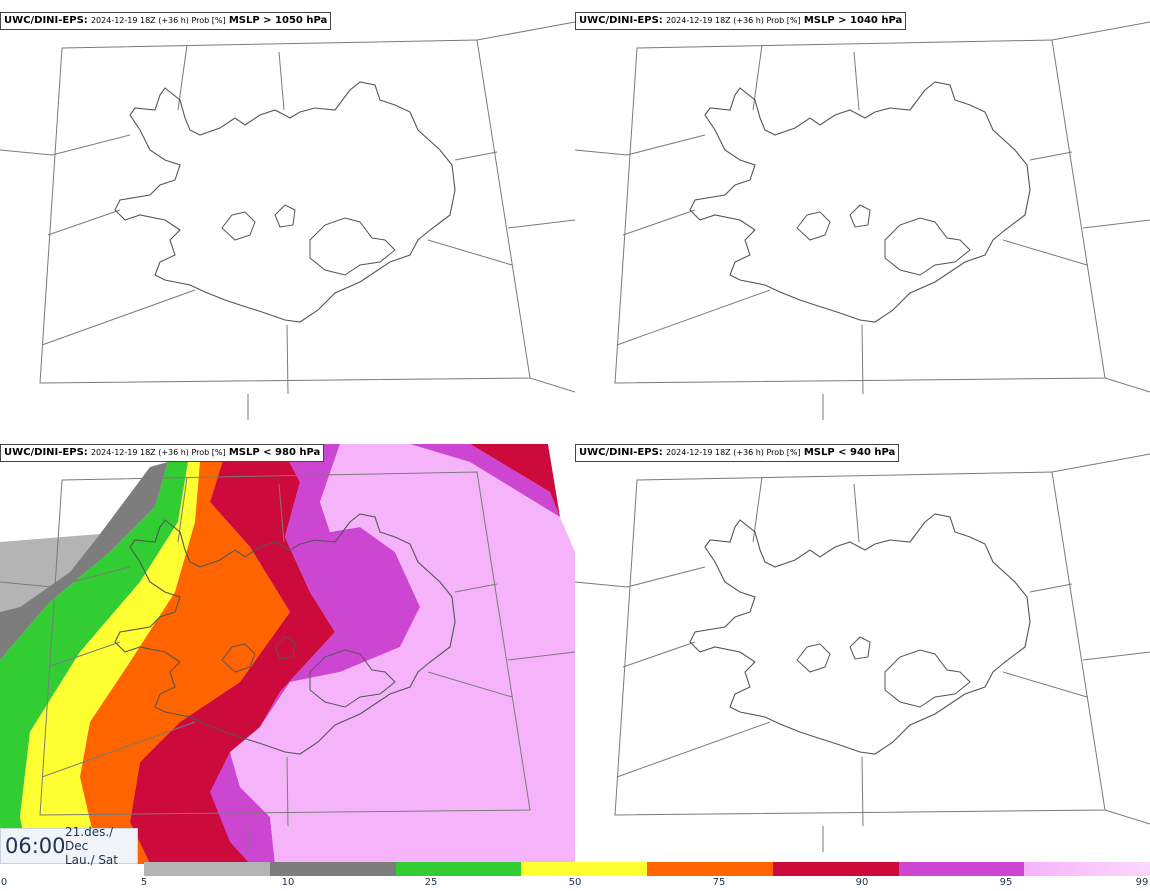 This screenshot has height=891, width=1150. Describe the element at coordinates (431, 882) in the screenshot. I see `colorbar-tick: 25` at that location.